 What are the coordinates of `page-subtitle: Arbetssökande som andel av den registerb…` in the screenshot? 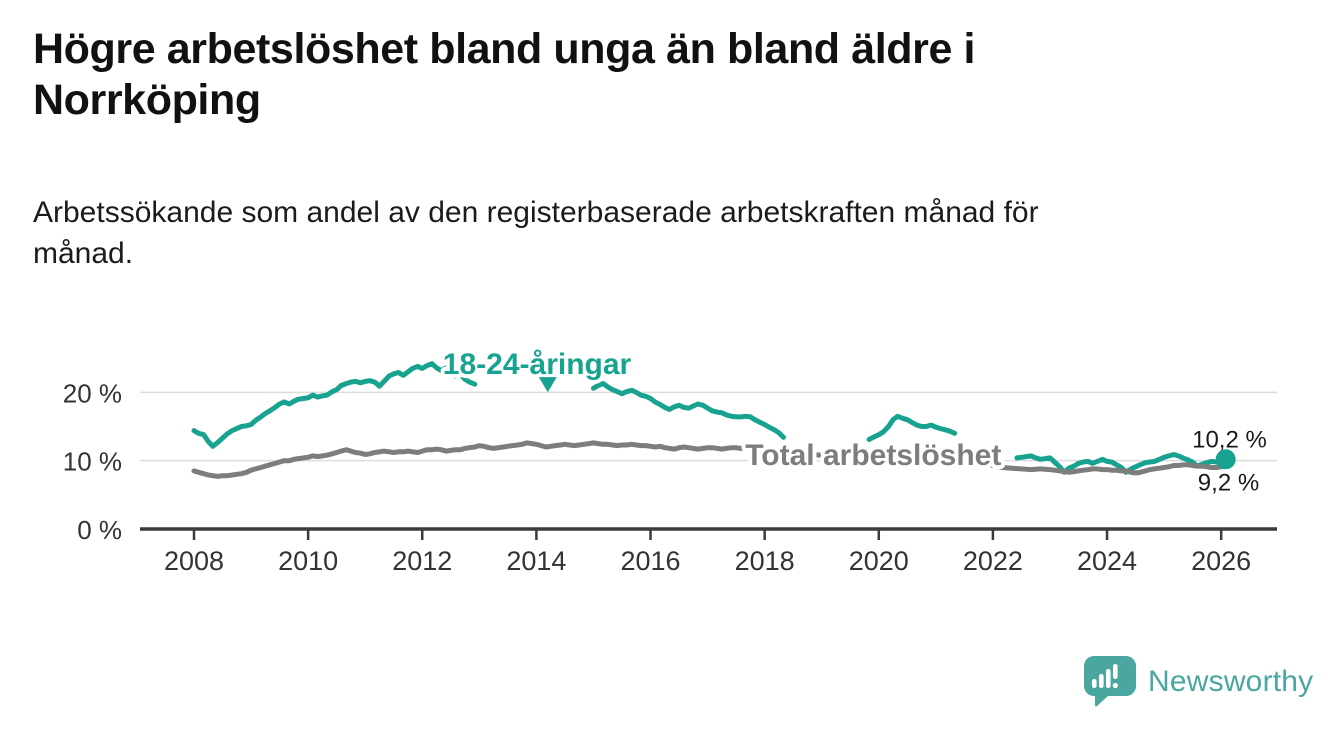 It's located at (536, 233).